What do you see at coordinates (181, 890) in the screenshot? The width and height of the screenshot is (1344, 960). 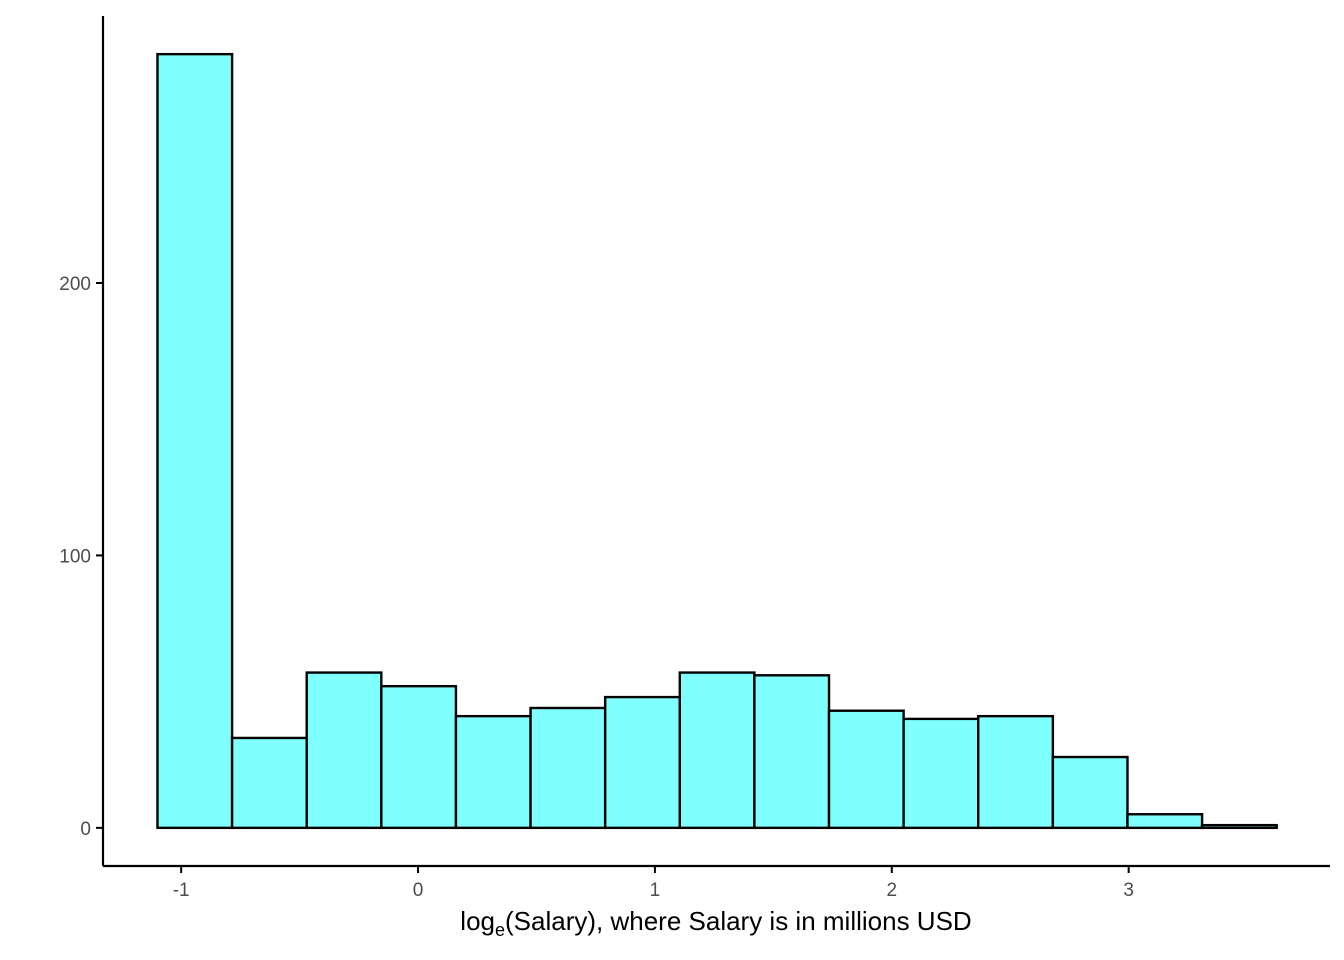 I see `x-tick-label: -1` at bounding box center [181, 890].